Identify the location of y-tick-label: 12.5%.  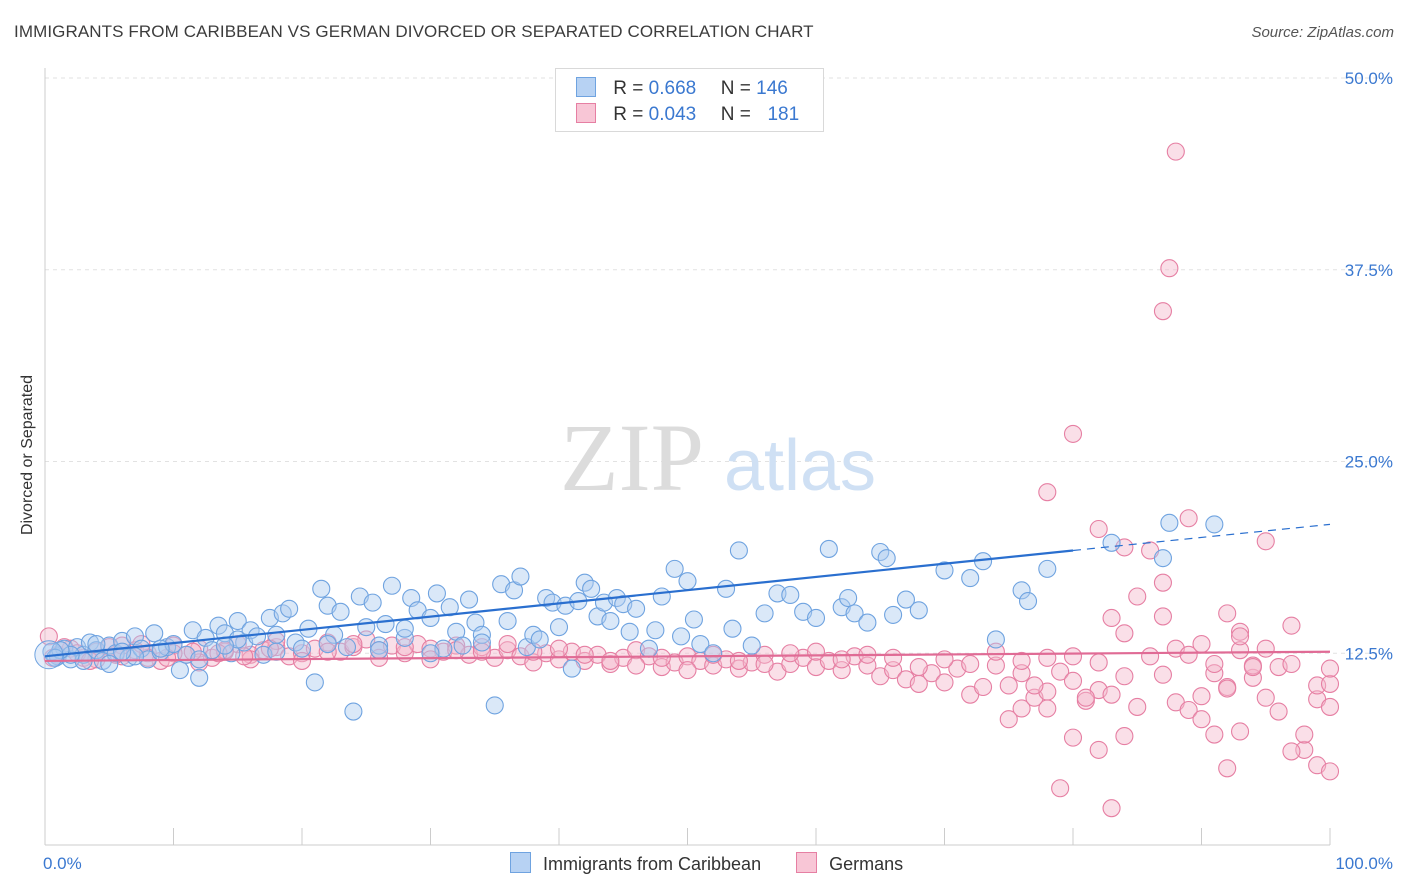
(1369, 653).